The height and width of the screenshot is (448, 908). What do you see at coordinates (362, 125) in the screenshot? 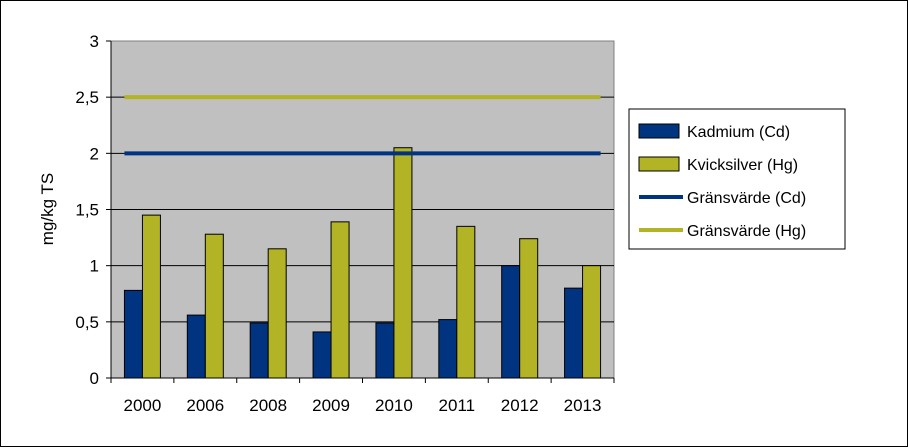
I see `threshold-lines` at bounding box center [362, 125].